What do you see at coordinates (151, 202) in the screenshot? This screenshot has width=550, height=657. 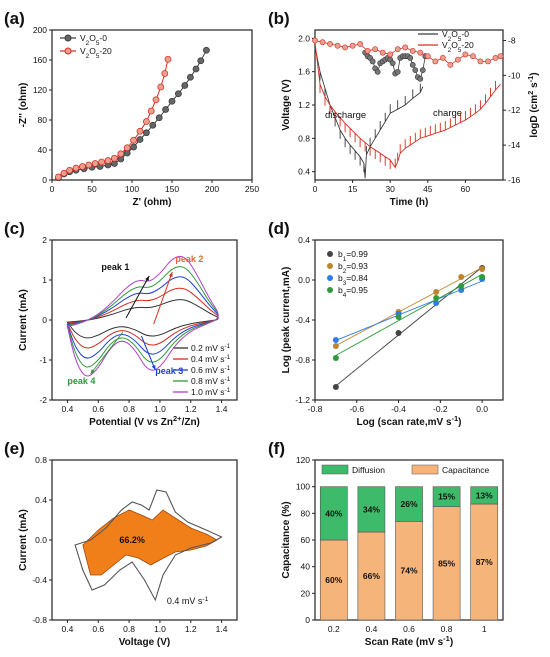 I see `x-axis-label: Z' (ohm)` at bounding box center [151, 202].